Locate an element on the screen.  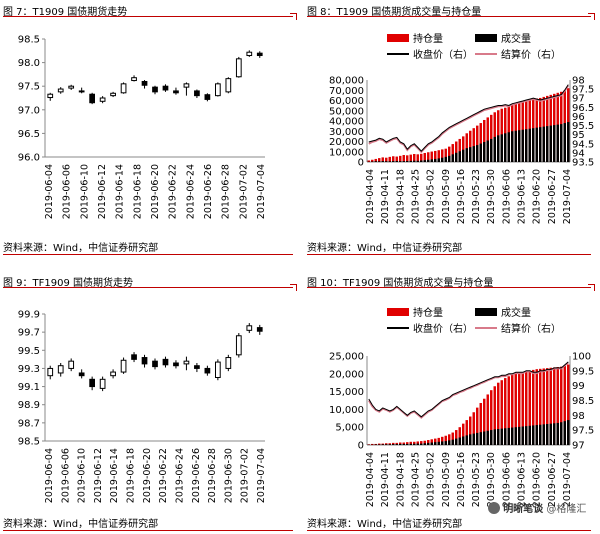
y-left-tick-label: 0 is located at coordinates (361, 446).